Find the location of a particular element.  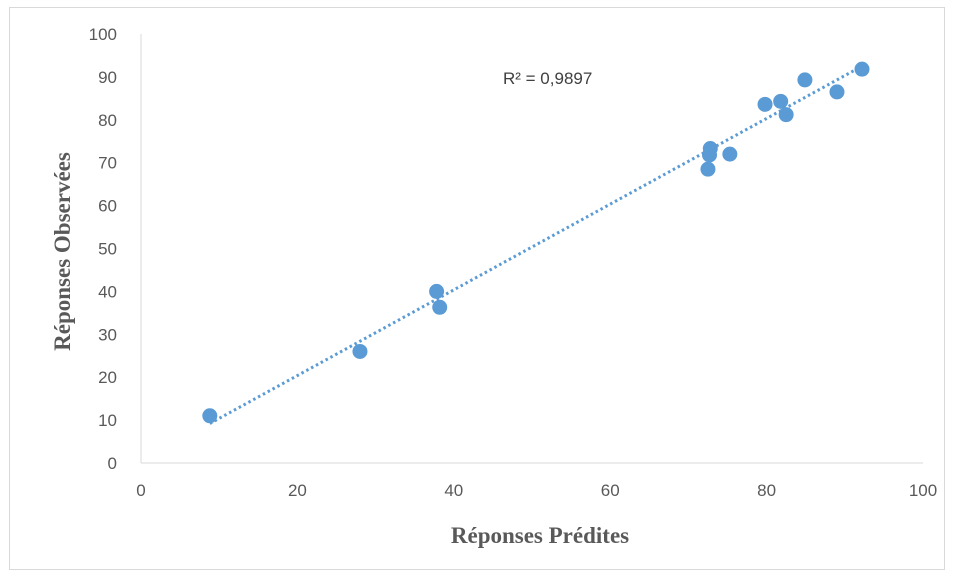

y-tick-labels: 0 10 20 30 40 50 60 70 80 90 100 is located at coordinates (103, 249).